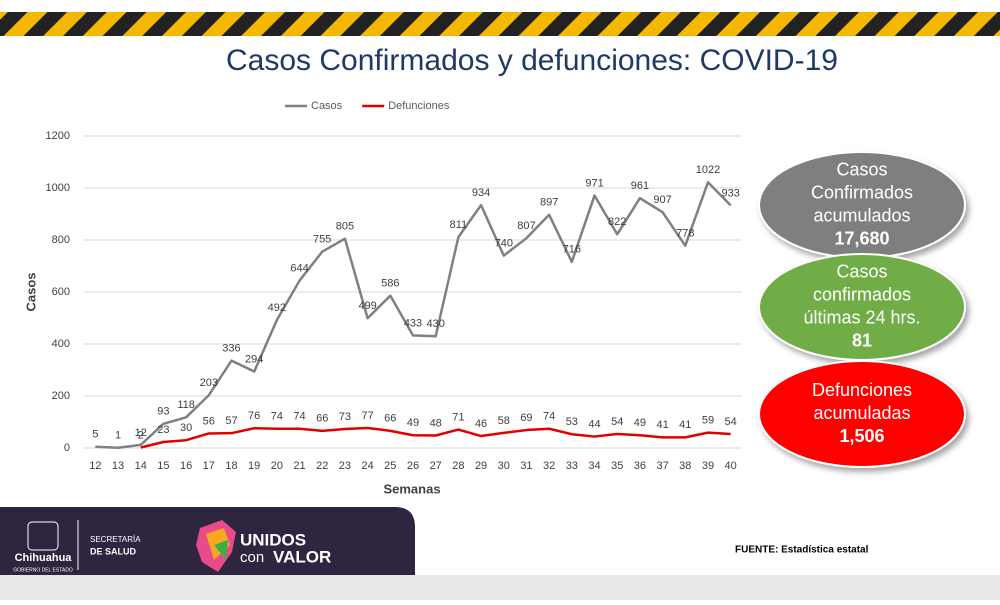 Image resolution: width=1000 pixels, height=605 pixels. I want to click on data-label: 58, so click(504, 421).